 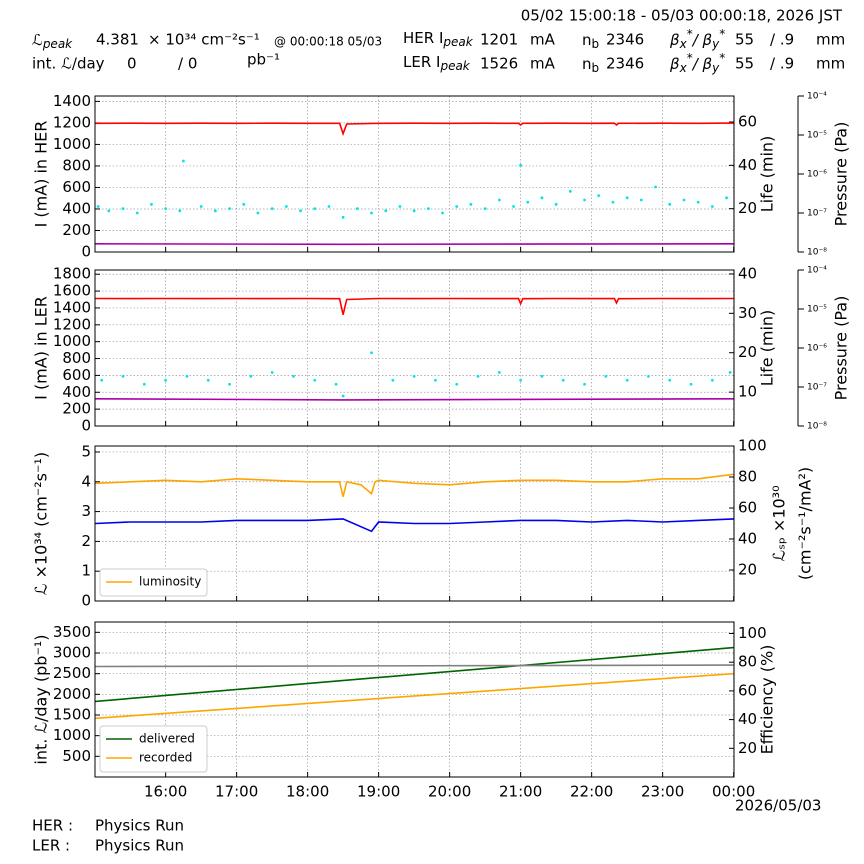 I want to click on y-tick-label: 1600, so click(x=72, y=291).